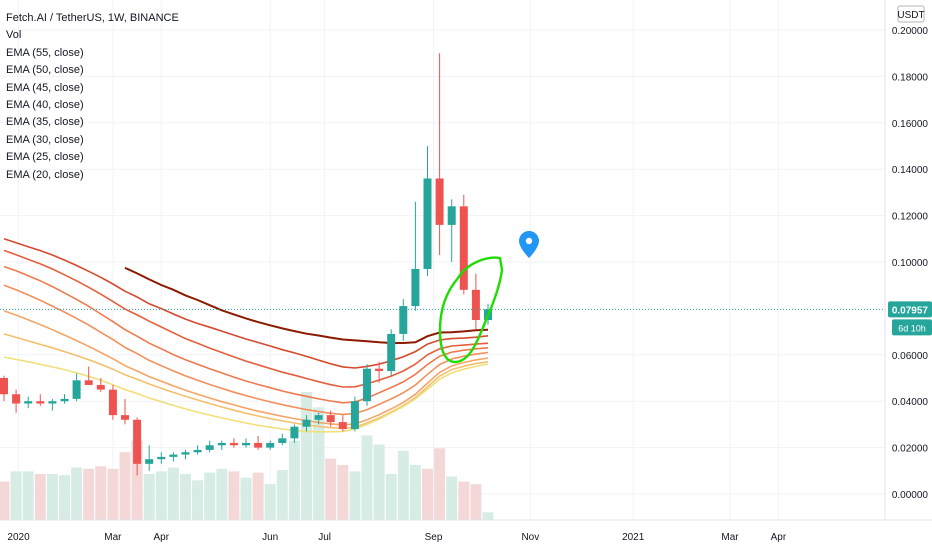  Describe the element at coordinates (45, 139) in the screenshot. I see `legend-ema-30: EMA (30, close)` at that location.